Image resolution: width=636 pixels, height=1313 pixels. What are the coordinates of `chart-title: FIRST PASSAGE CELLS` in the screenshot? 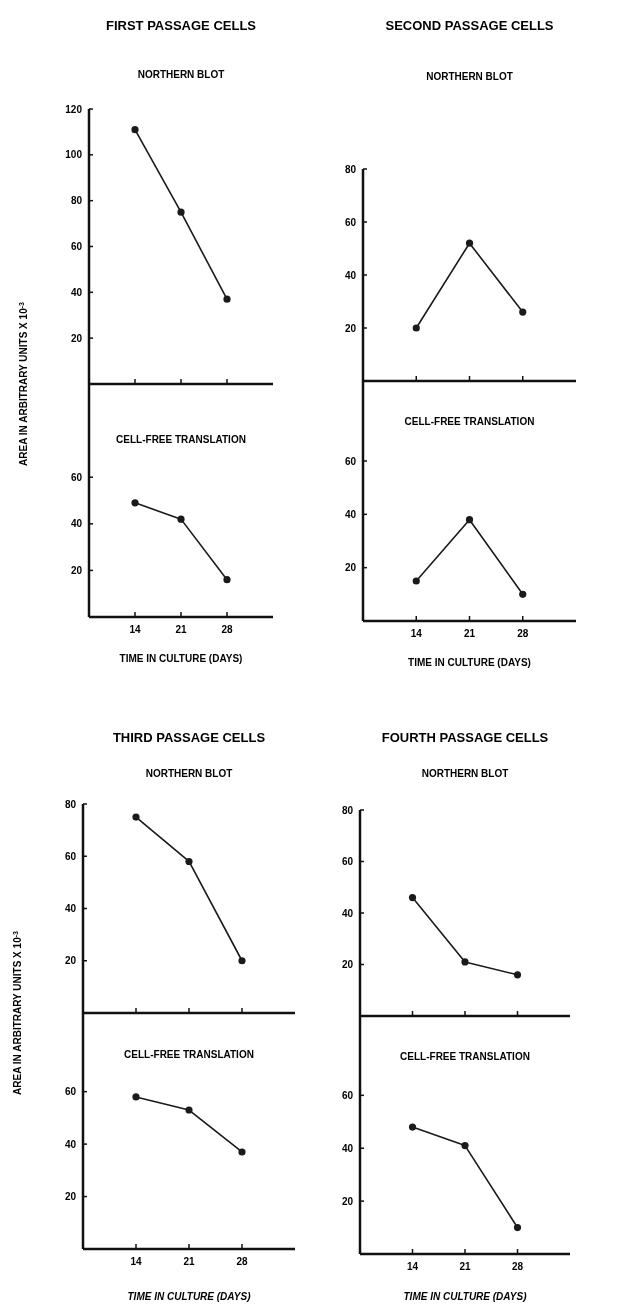 It's located at (181, 25).